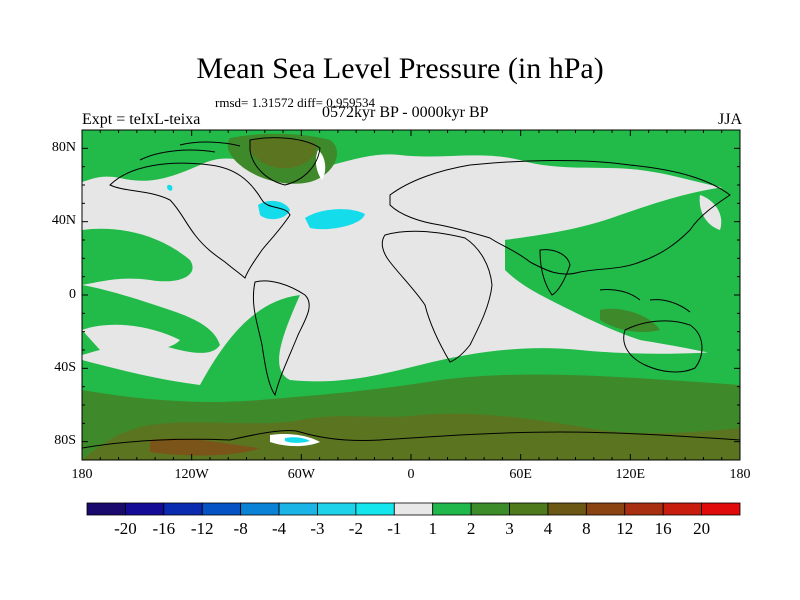 Image resolution: width=800 pixels, height=600 pixels. Describe the element at coordinates (170, 187) in the screenshot. I see `field-small-cyan` at that location.